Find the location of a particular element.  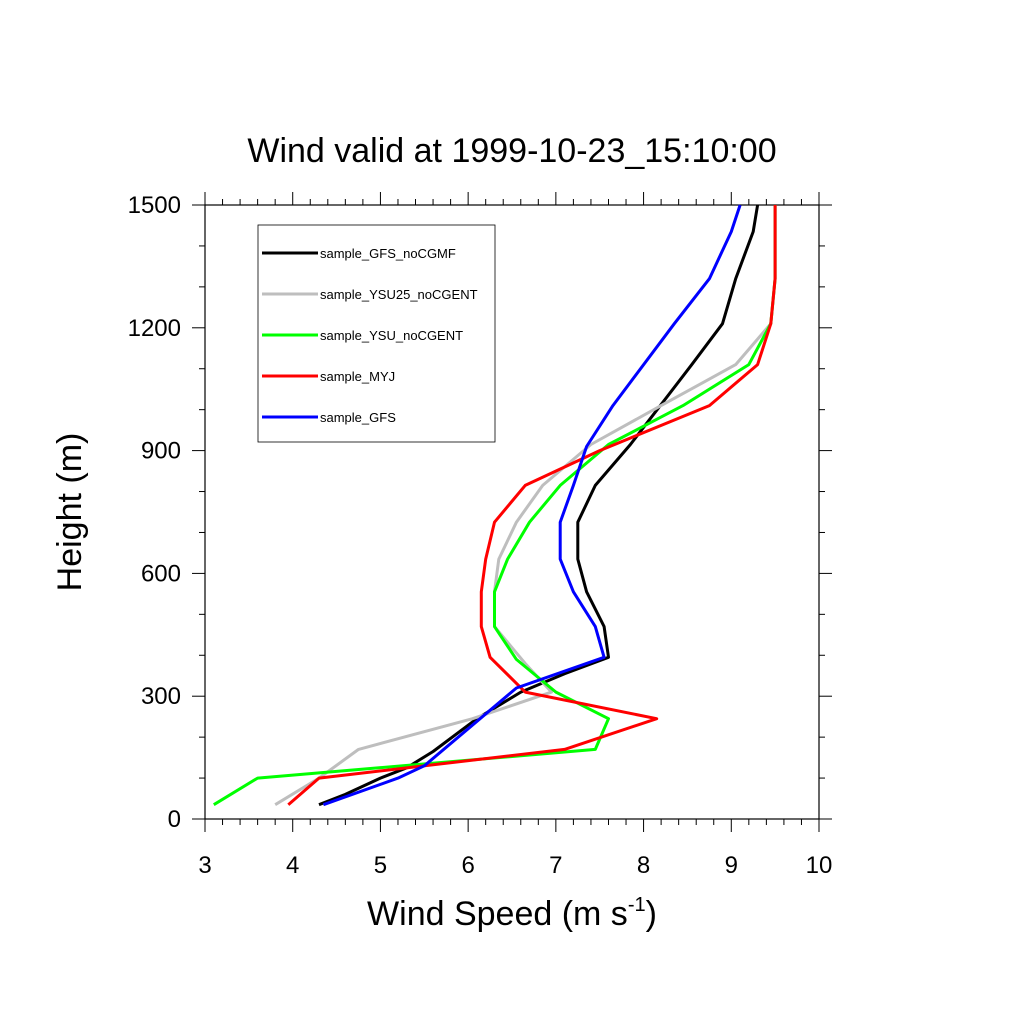

x-tick-label: 5 is located at coordinates (380, 865).